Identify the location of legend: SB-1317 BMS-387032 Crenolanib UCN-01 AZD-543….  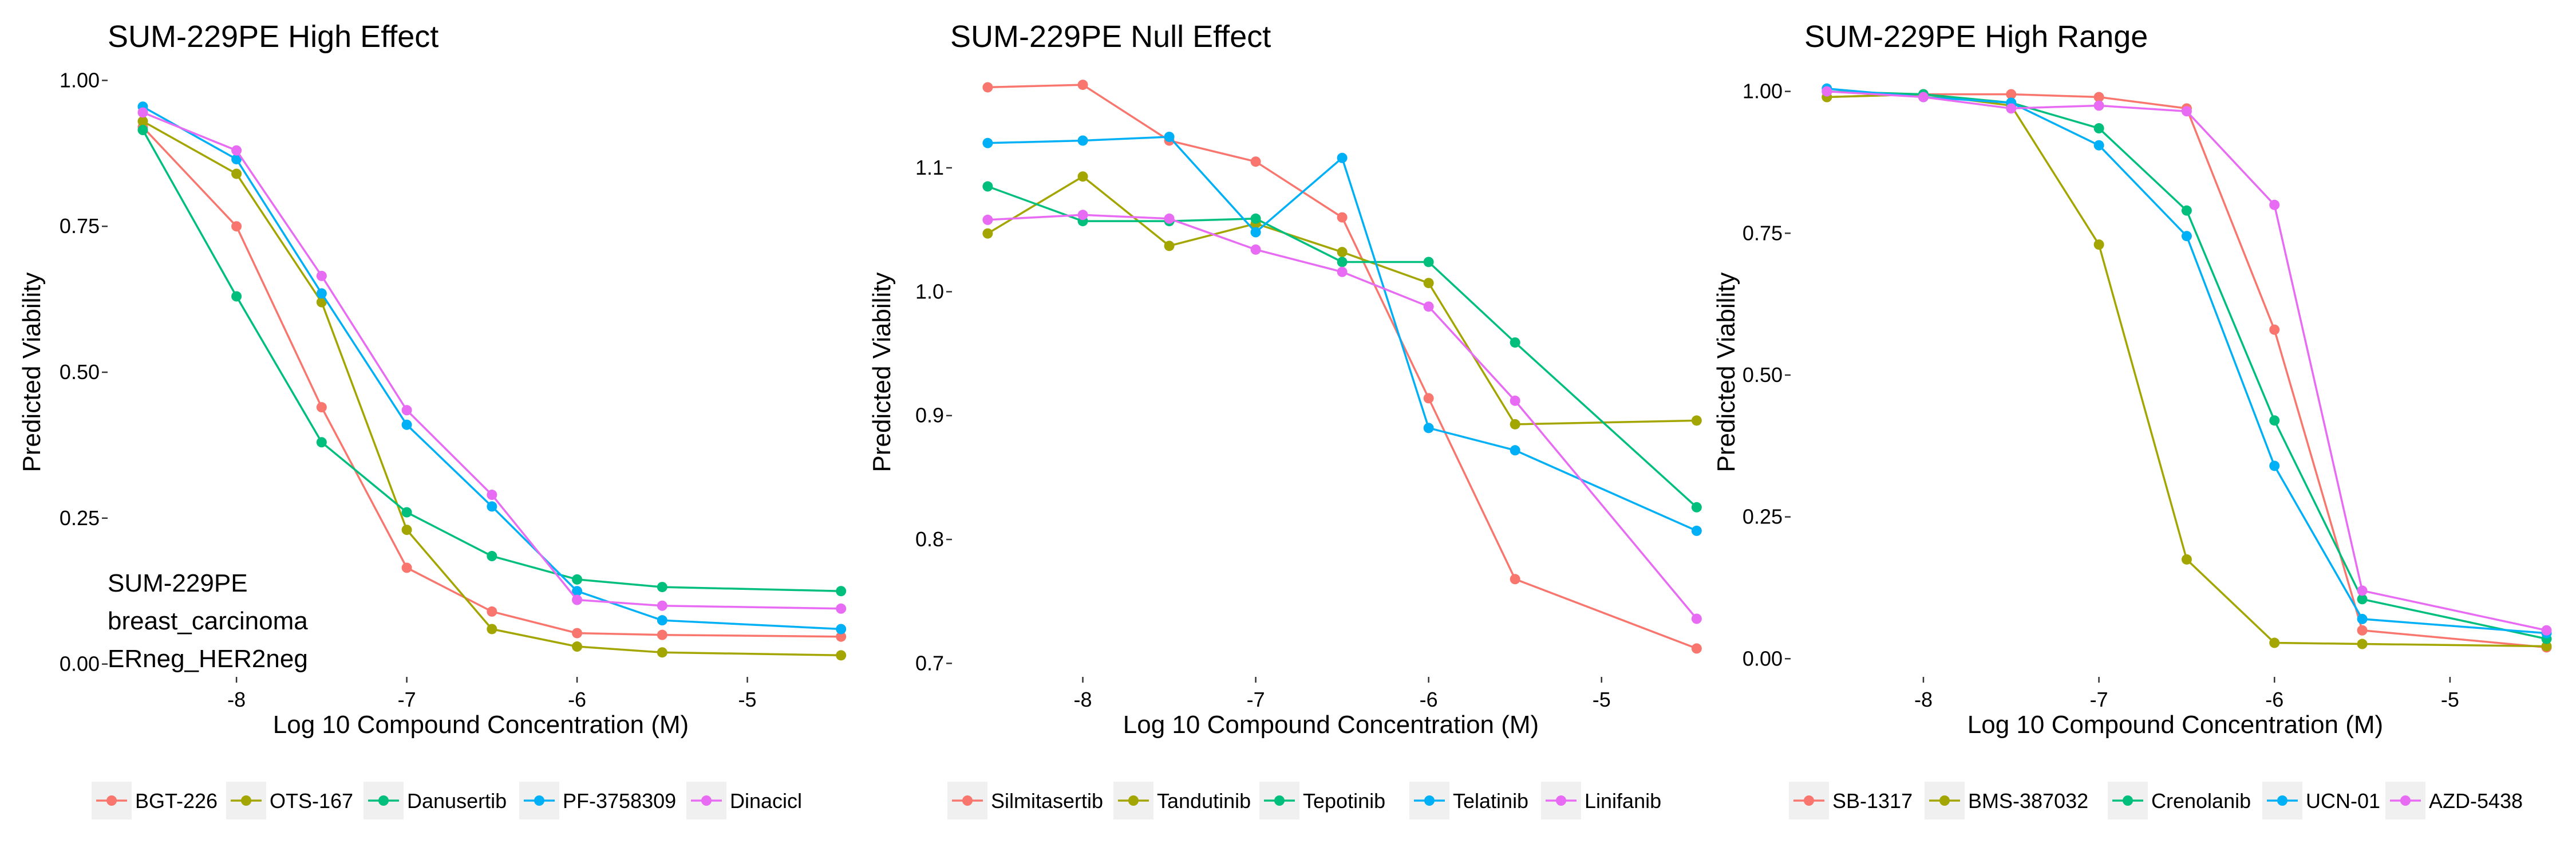
(2156, 800).